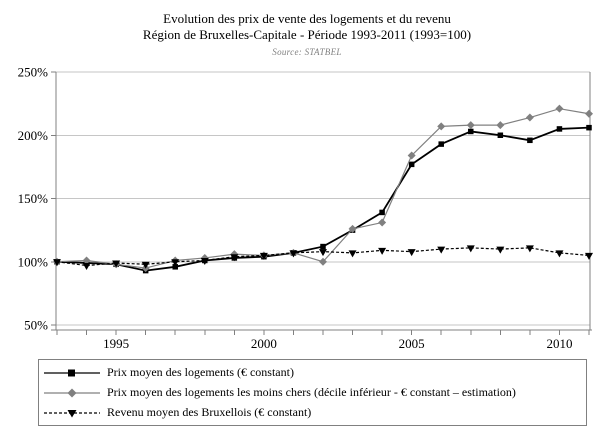 This screenshot has width=614, height=434. I want to click on svg-text: 150%, so click(33, 198).